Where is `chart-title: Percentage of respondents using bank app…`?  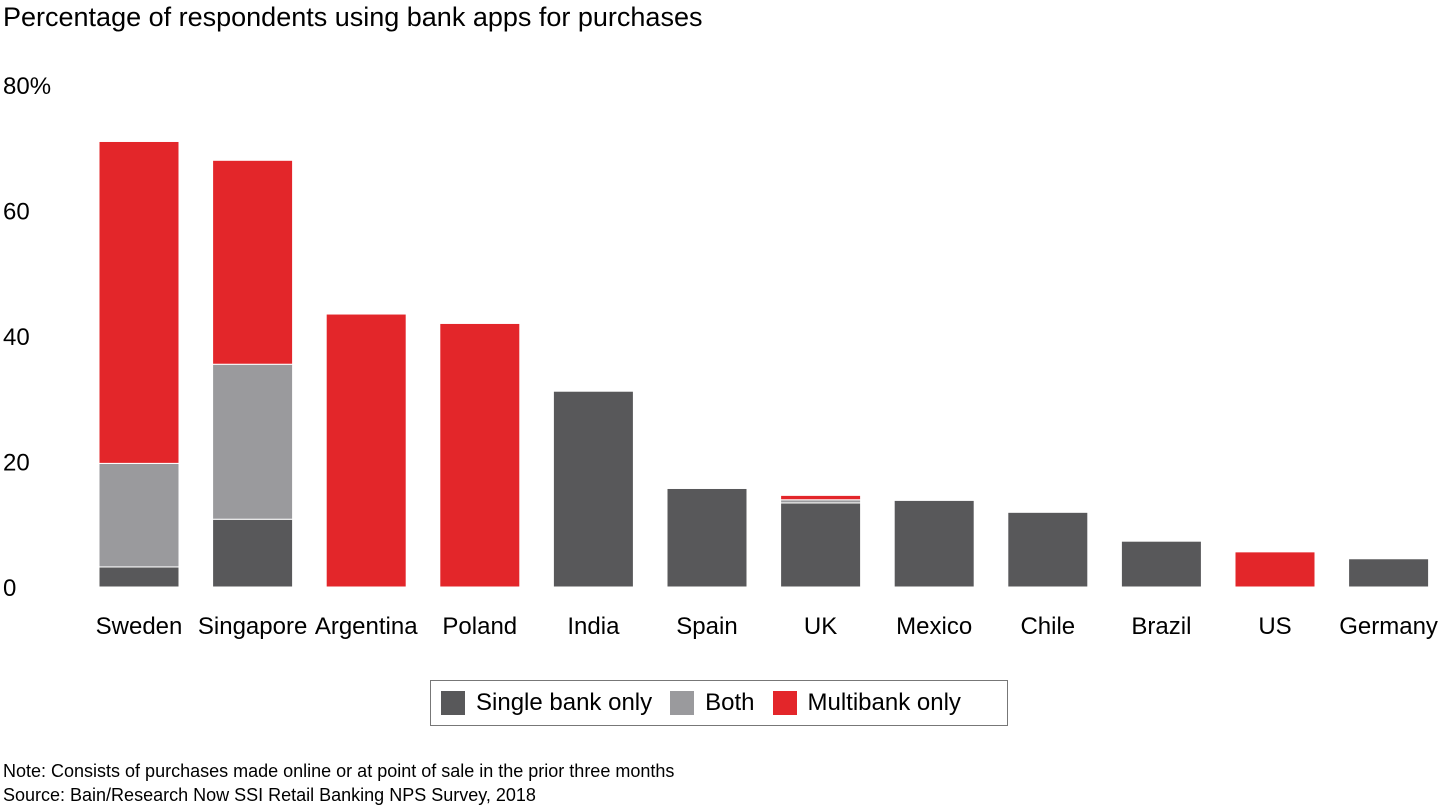
chart-title: Percentage of respondents using bank app… is located at coordinates (353, 17).